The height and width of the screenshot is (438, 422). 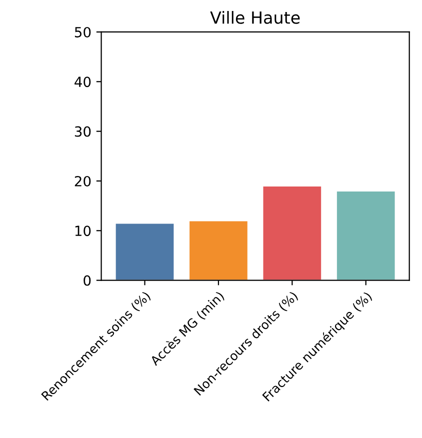 I want to click on y-tick-label: 40, so click(x=82, y=82).